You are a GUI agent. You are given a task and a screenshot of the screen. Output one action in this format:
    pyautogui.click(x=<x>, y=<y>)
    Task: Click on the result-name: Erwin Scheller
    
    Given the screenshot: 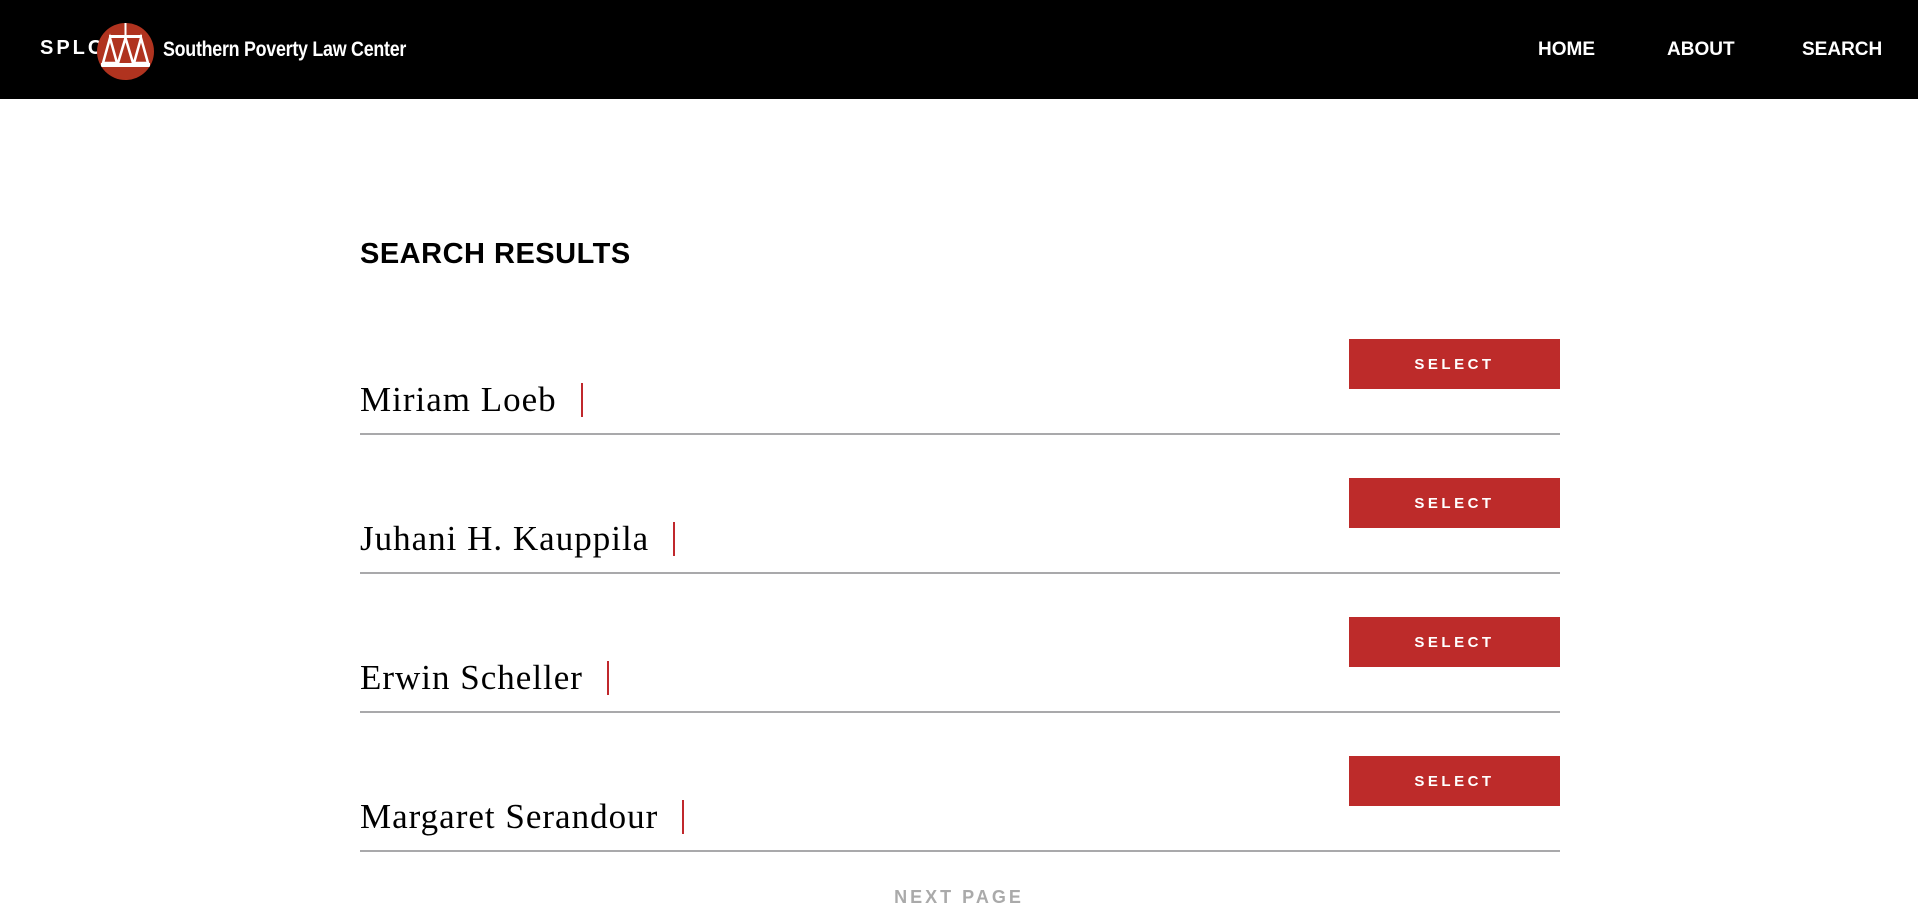 What is the action you would take?
    pyautogui.click(x=484, y=678)
    